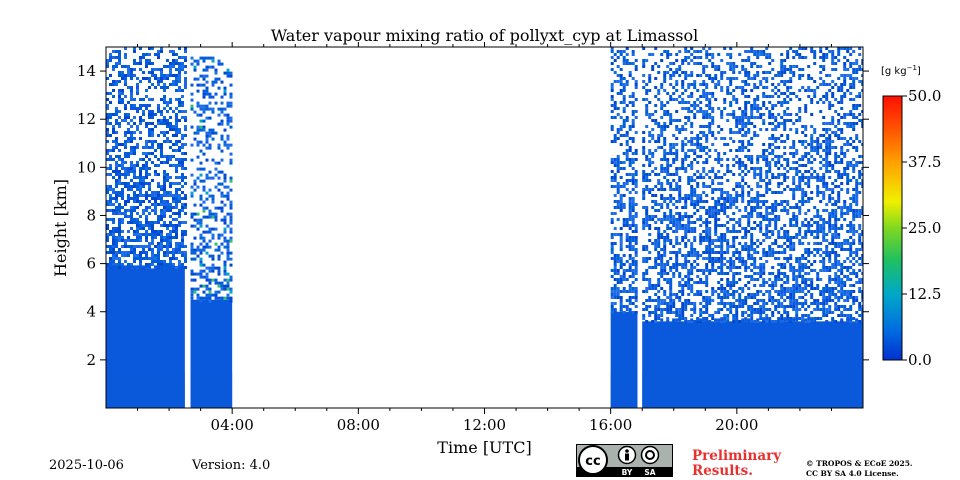  I want to click on edge-cell, so click(210, 298).